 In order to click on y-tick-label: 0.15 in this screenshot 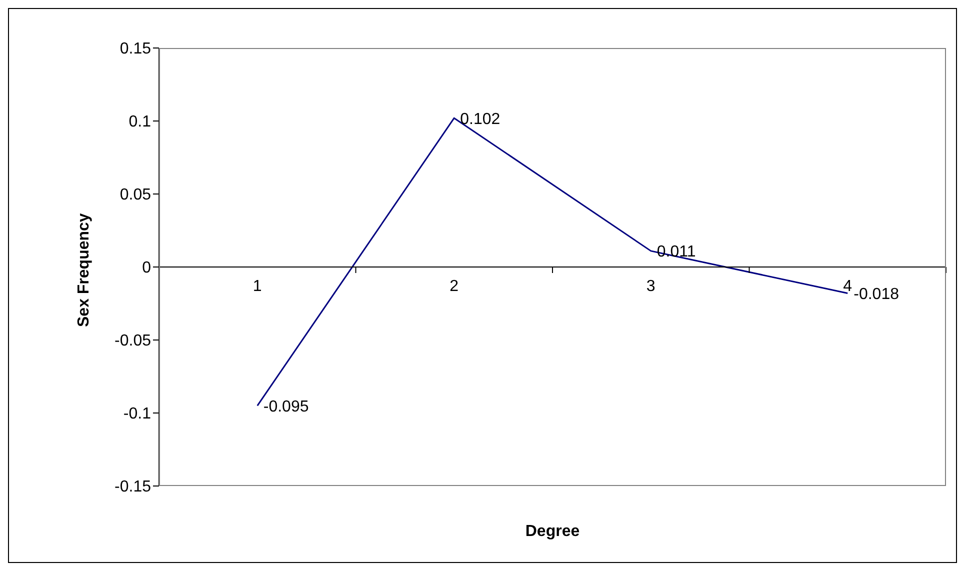, I will do `click(136, 49)`.